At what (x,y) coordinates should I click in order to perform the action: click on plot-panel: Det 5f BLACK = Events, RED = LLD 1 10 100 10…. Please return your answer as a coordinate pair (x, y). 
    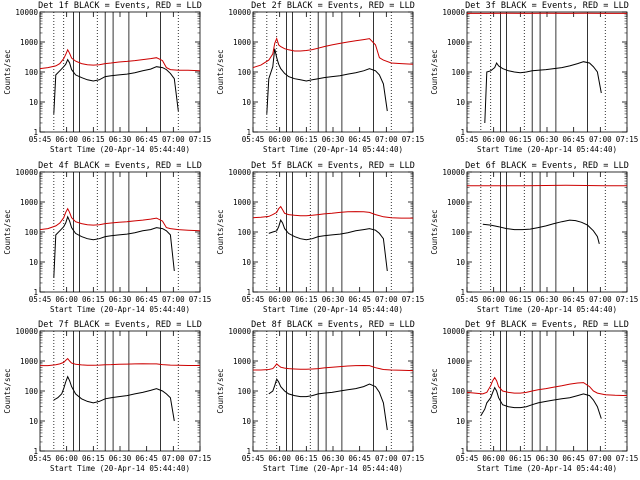
    Looking at the image, I should click on (320, 237).